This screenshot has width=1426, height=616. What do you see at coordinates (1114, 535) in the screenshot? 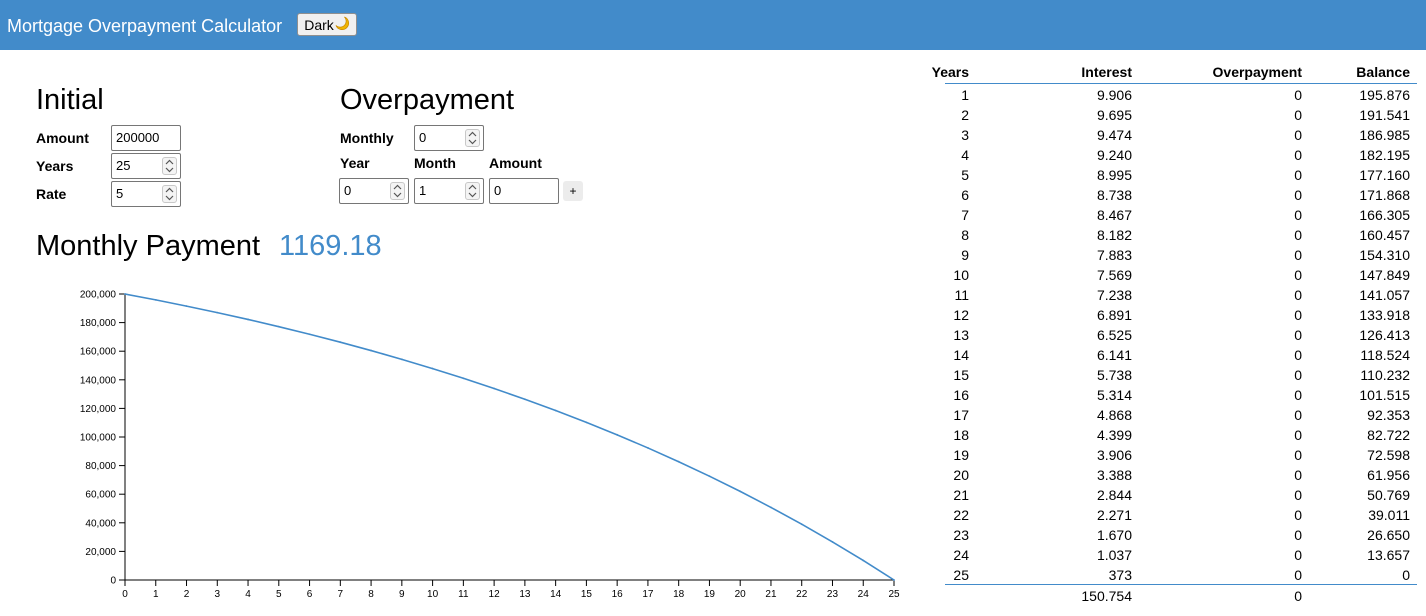
I see `row-interest: 1.670` at bounding box center [1114, 535].